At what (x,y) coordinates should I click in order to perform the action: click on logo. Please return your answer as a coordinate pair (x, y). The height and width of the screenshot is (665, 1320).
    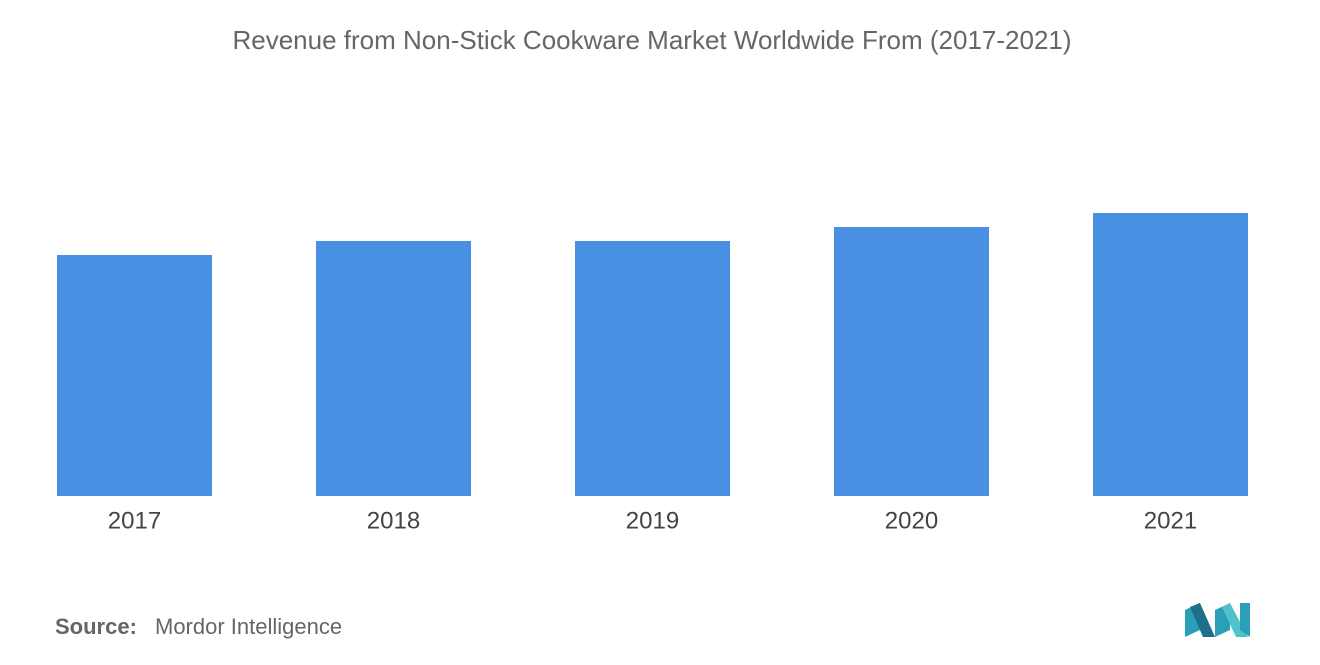
    Looking at the image, I should click on (1217, 620).